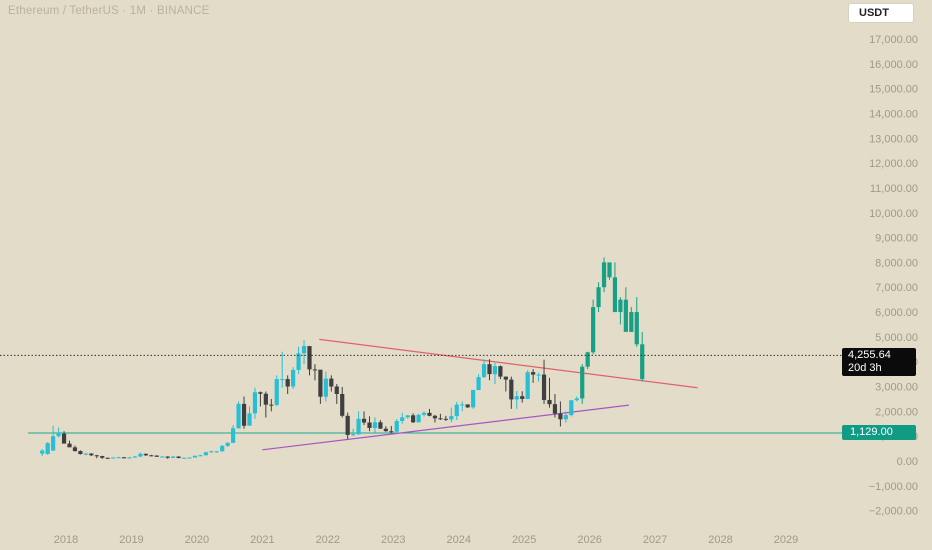  What do you see at coordinates (881, 13) in the screenshot?
I see `currency-unit-button: USDT` at bounding box center [881, 13].